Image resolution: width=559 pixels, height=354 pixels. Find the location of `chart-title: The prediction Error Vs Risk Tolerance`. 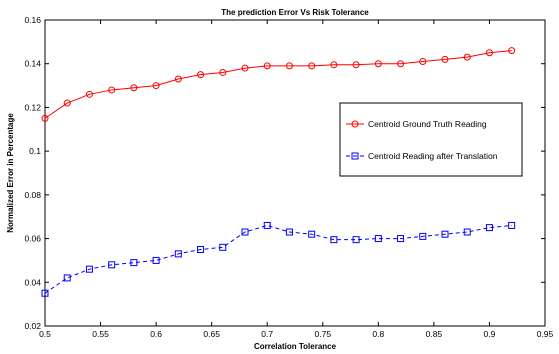

chart-title: The prediction Error Vs Risk Tolerance is located at coordinates (295, 12).